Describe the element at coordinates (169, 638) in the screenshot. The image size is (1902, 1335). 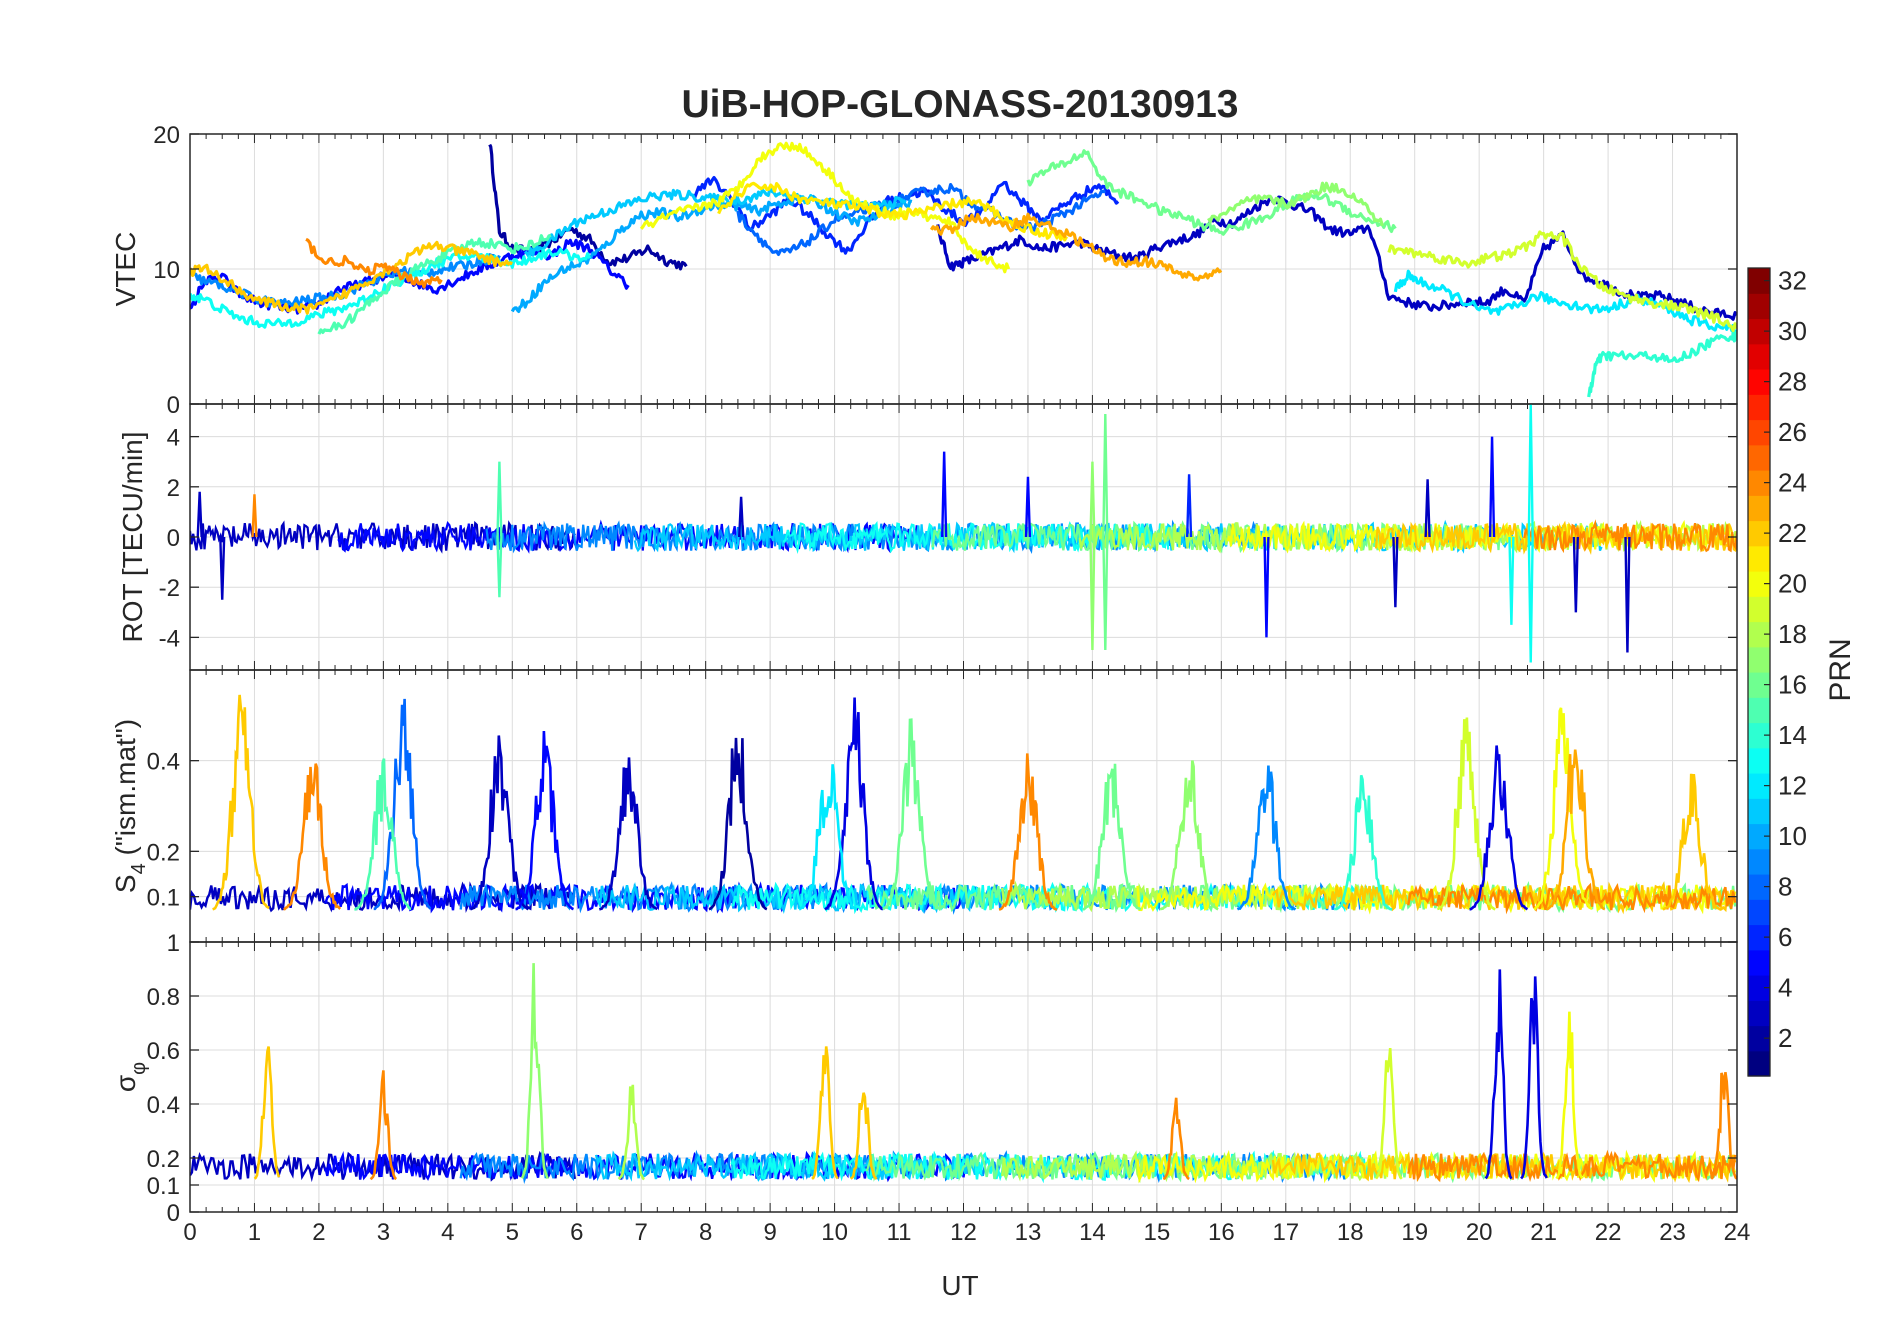
I see `y-tick-label: -4` at that location.